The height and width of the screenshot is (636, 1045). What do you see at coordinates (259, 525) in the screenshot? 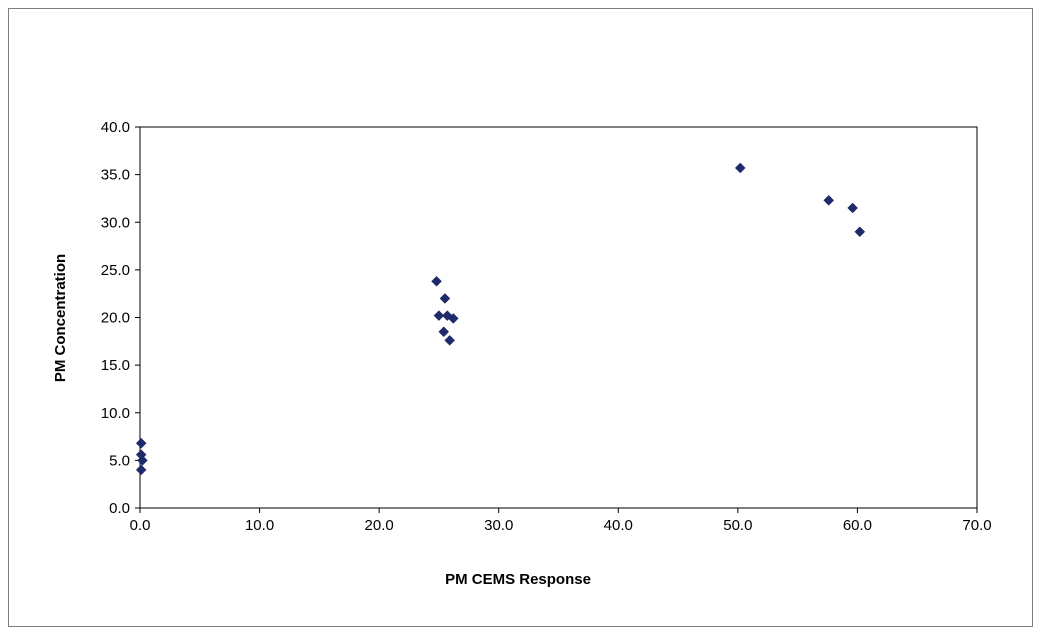
I see `x-tick-label: 10.0` at bounding box center [259, 525].